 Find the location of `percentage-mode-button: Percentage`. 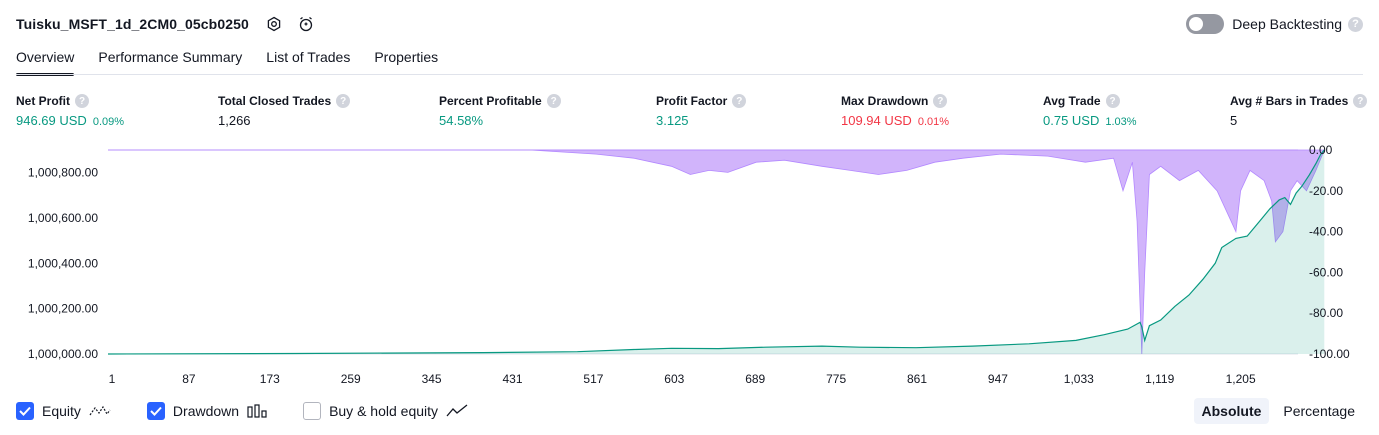

percentage-mode-button: Percentage is located at coordinates (1319, 411).